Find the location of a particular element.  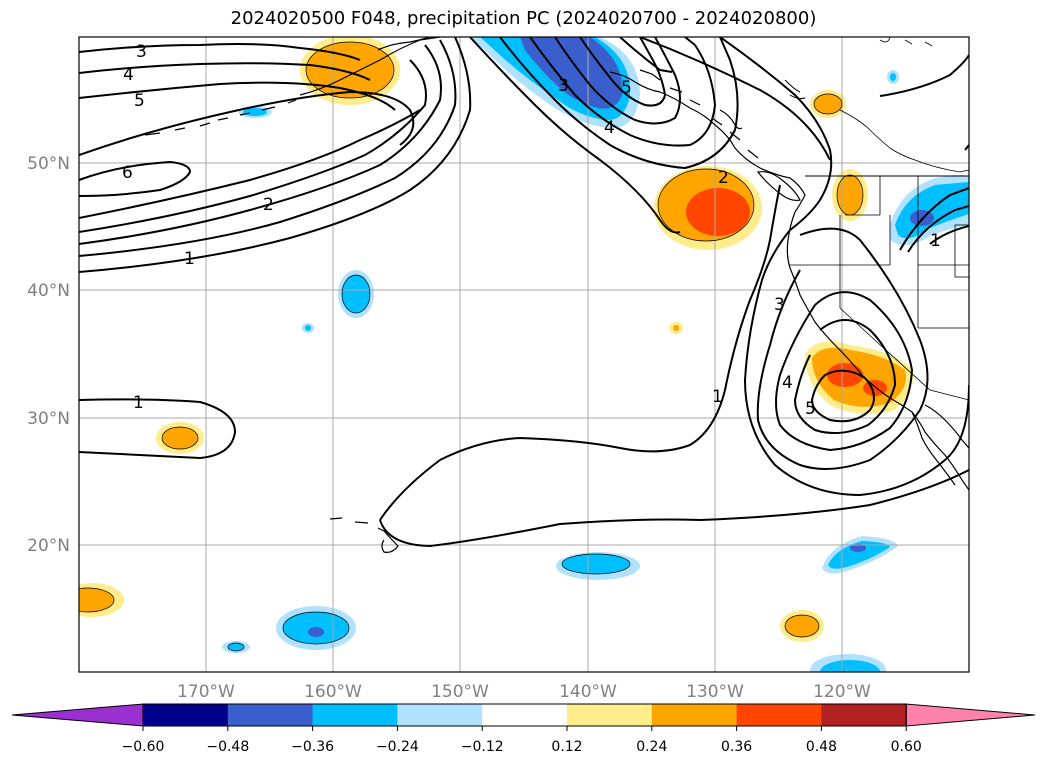

lon-label: 160°W is located at coordinates (333, 692).